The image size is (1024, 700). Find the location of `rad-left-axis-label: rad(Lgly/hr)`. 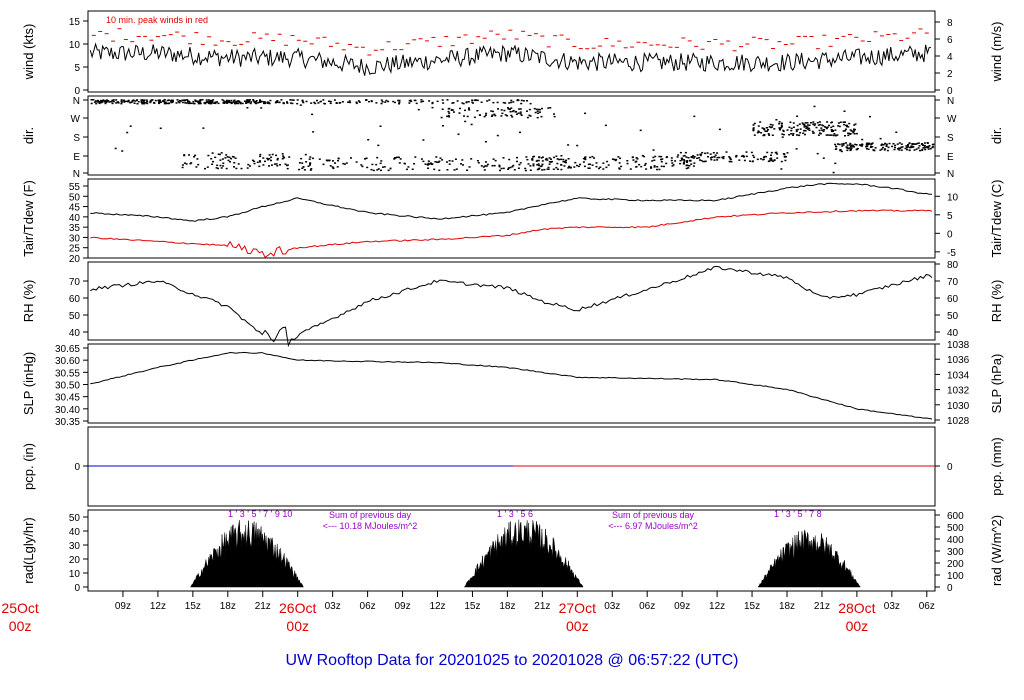

rad-left-axis-label: rad(Lgly/hr) is located at coordinates (28, 550).